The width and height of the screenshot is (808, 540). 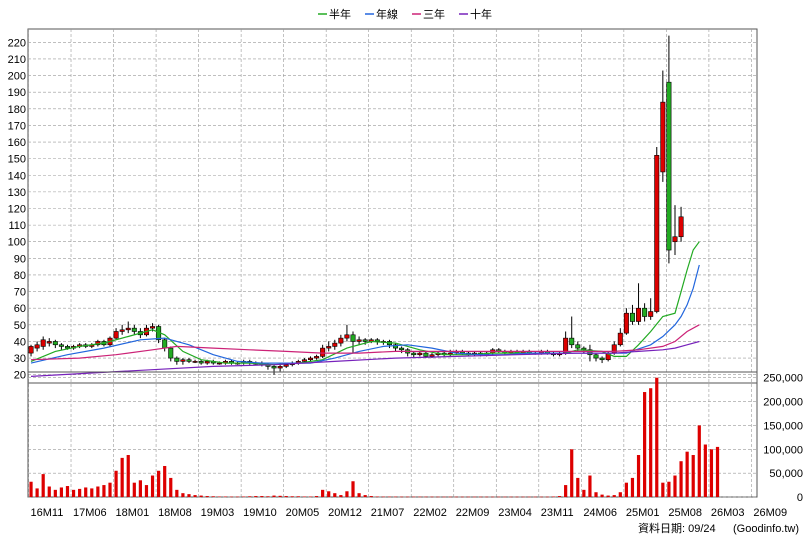 I want to click on price-tick-label-15: 170, so click(x=17, y=126).